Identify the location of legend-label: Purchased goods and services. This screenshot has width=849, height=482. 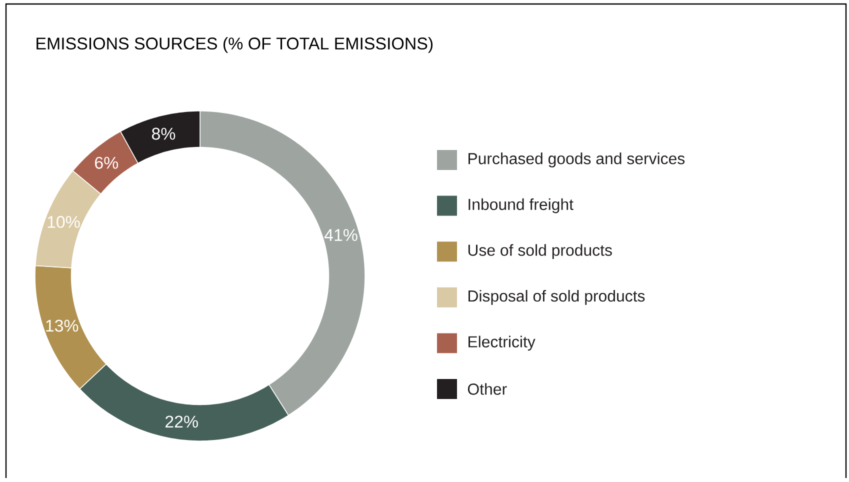
(576, 160).